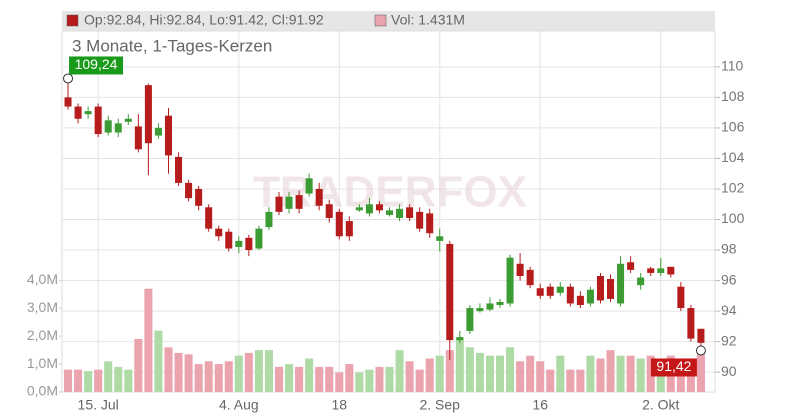 This screenshot has width=800, height=420. Describe the element at coordinates (733, 188) in the screenshot. I see `y-tick-label: 102` at that location.